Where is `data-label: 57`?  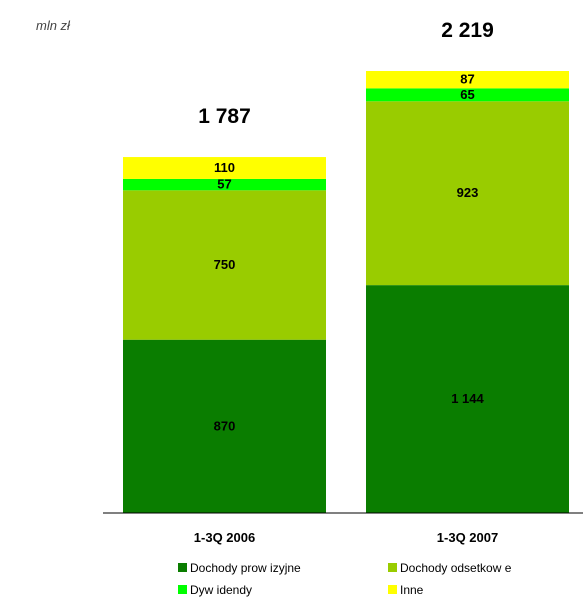 data-label: 57 is located at coordinates (224, 184).